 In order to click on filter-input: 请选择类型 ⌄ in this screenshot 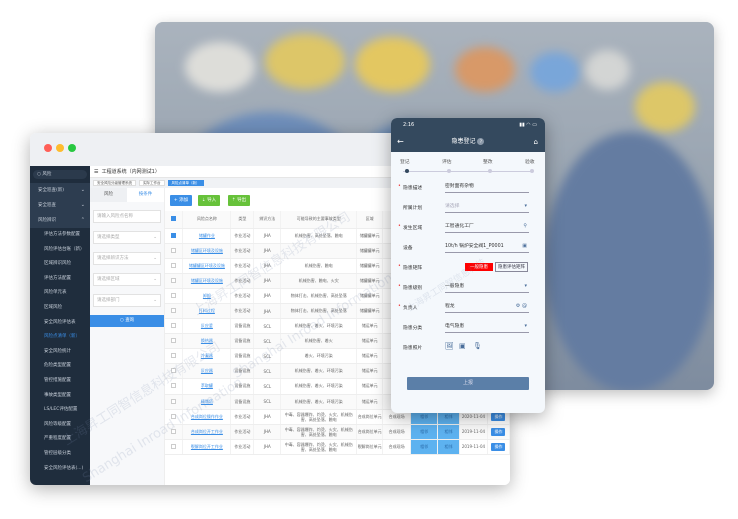, I will do `click(127, 237)`.